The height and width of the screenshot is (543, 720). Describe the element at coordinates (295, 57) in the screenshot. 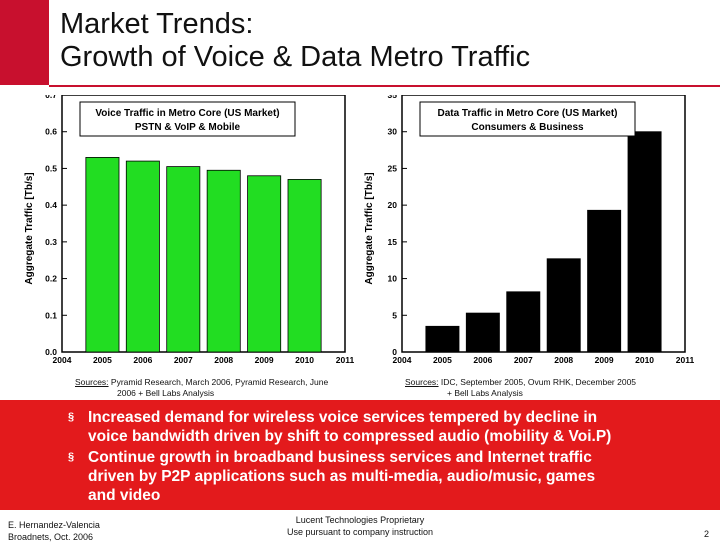

I see `title-line-2: Growth of Voice & Data Metro Traffic` at that location.